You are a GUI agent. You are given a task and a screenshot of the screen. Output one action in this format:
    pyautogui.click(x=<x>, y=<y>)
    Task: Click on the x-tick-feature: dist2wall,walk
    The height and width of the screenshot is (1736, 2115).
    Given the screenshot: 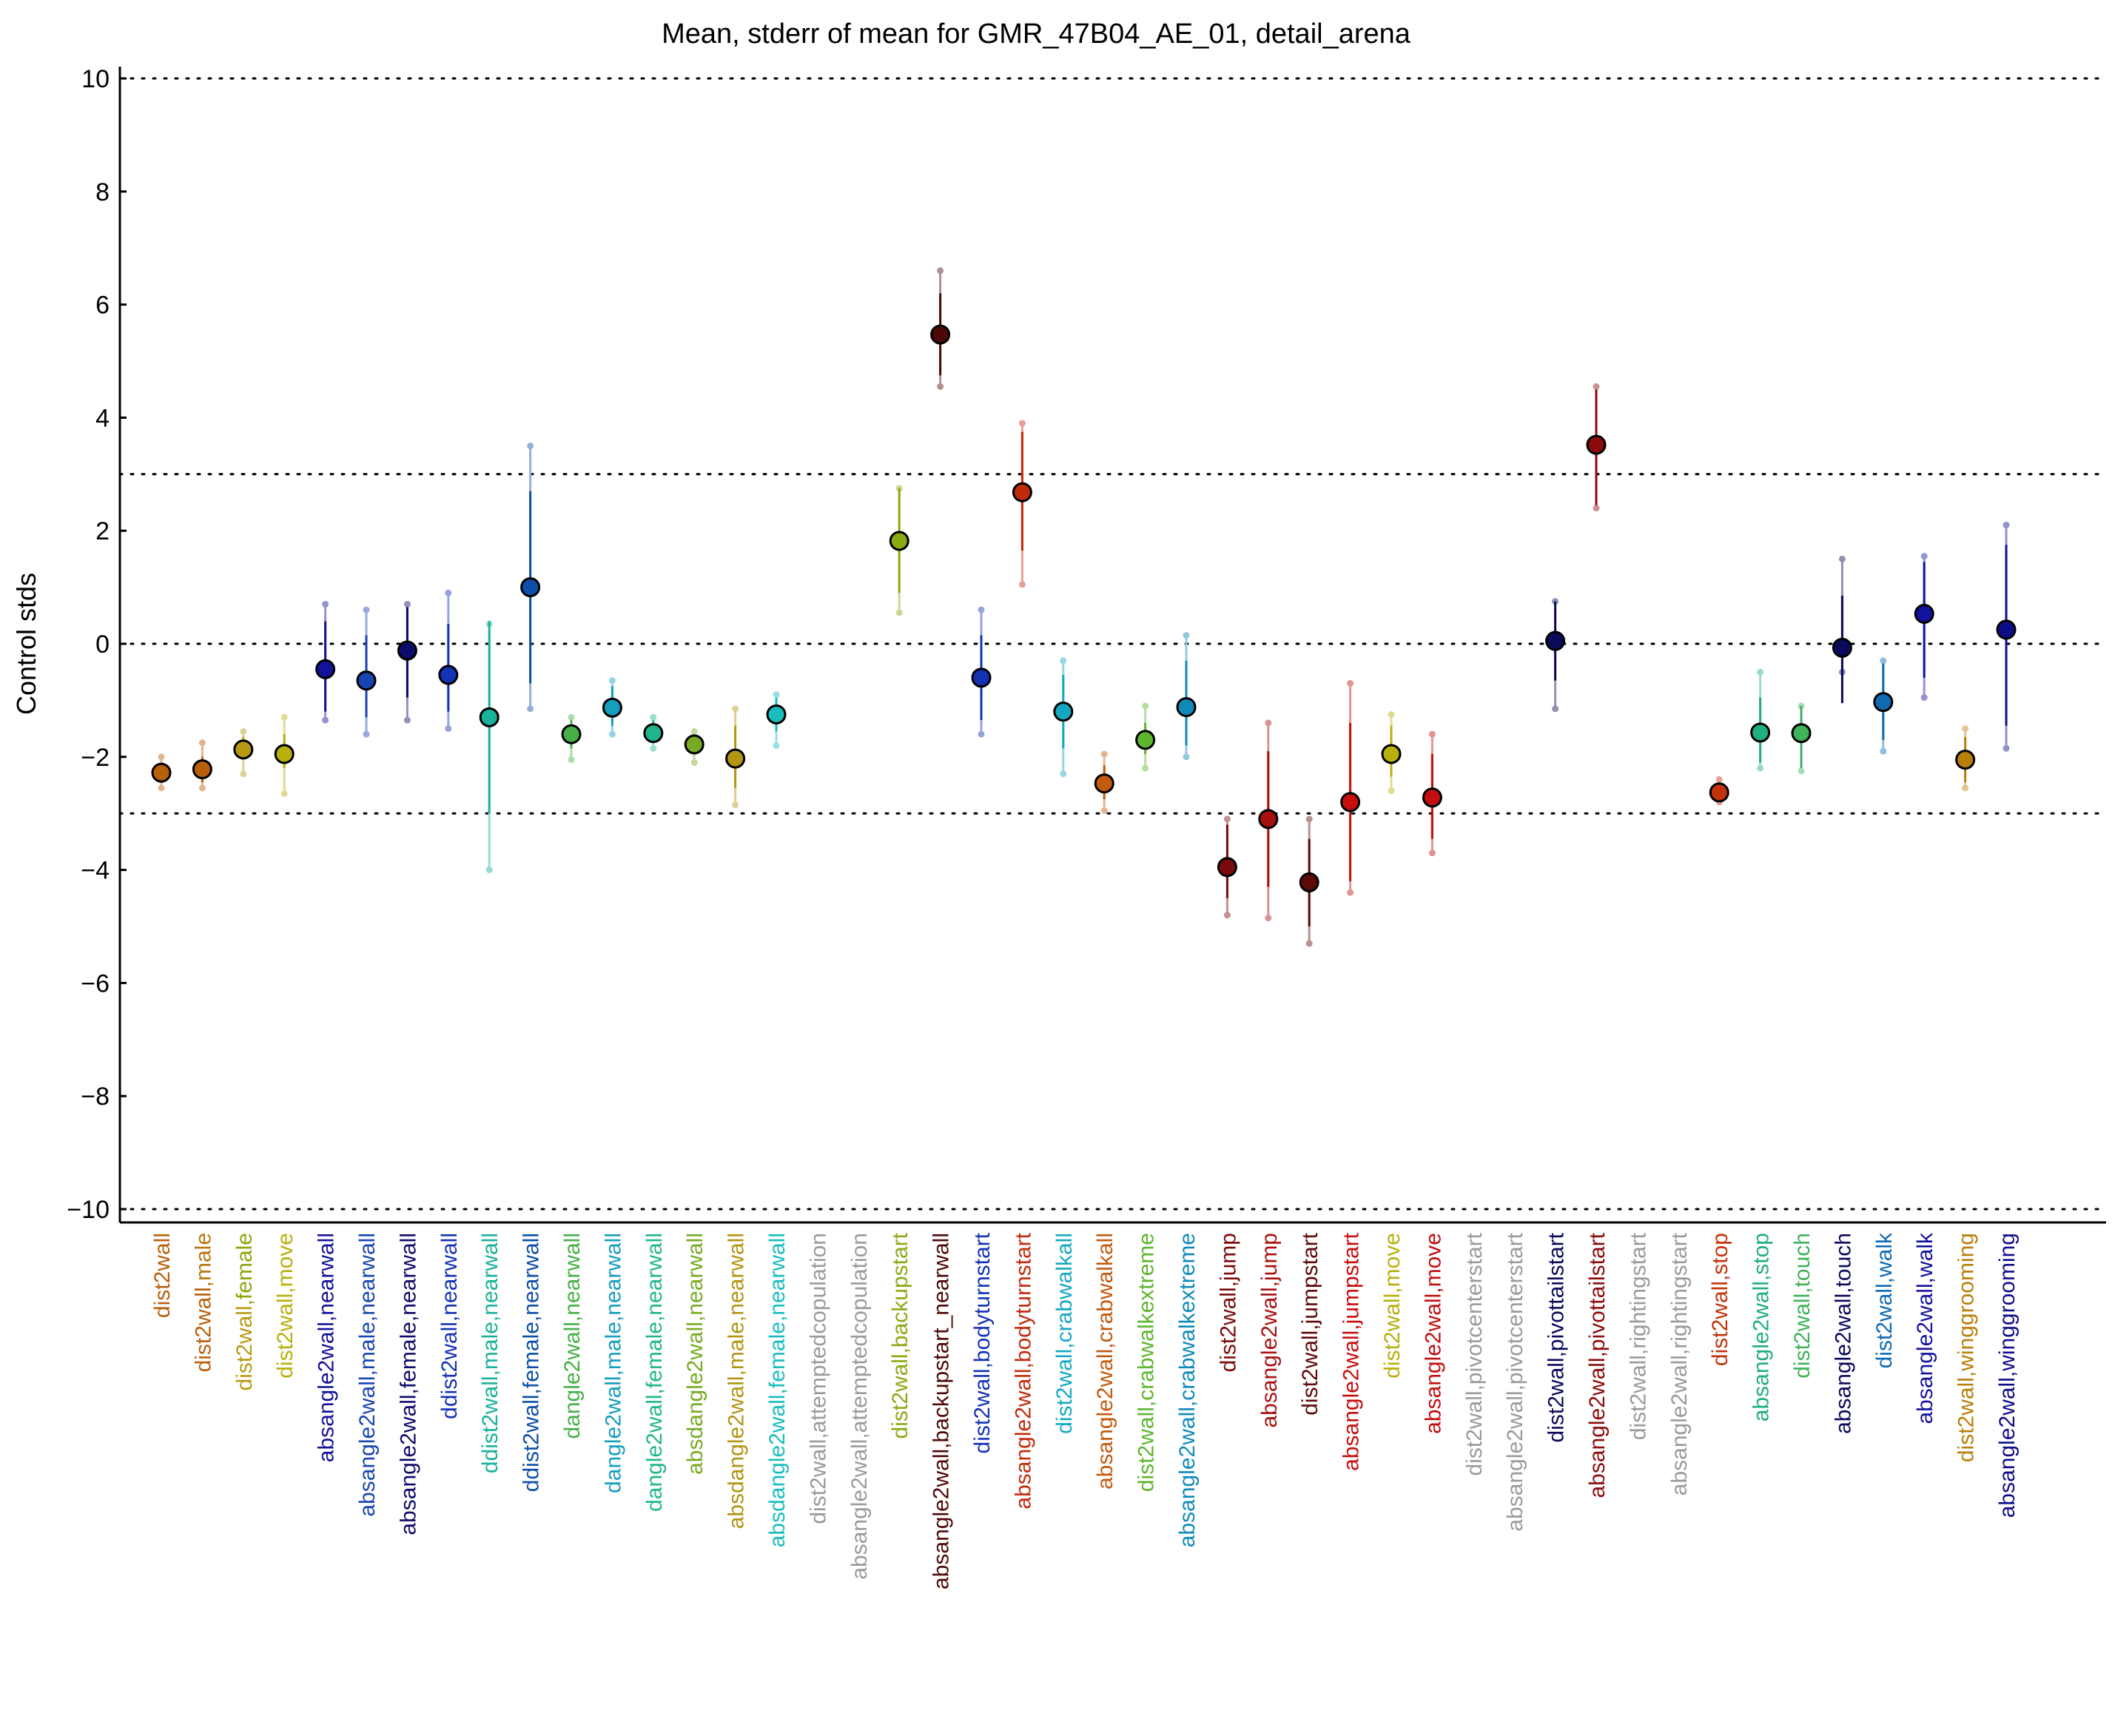 What is the action you would take?
    pyautogui.click(x=1884, y=1300)
    